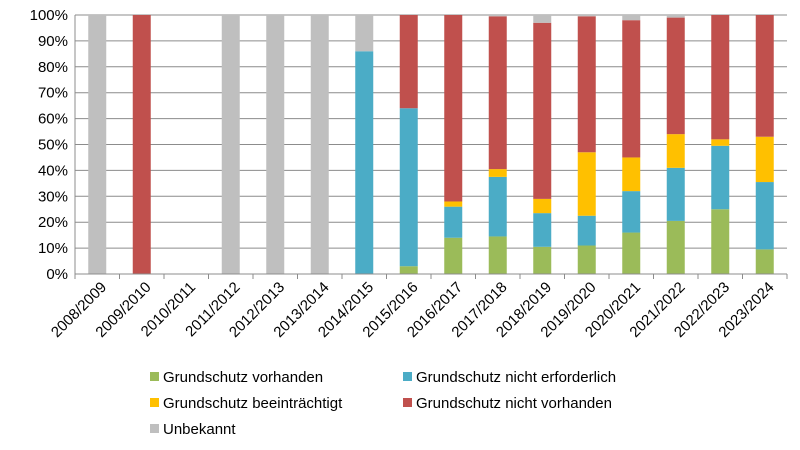 The width and height of the screenshot is (800, 450). Describe the element at coordinates (253, 403) in the screenshot. I see `legend-label: Grundschutz beeinträchtigt` at that location.